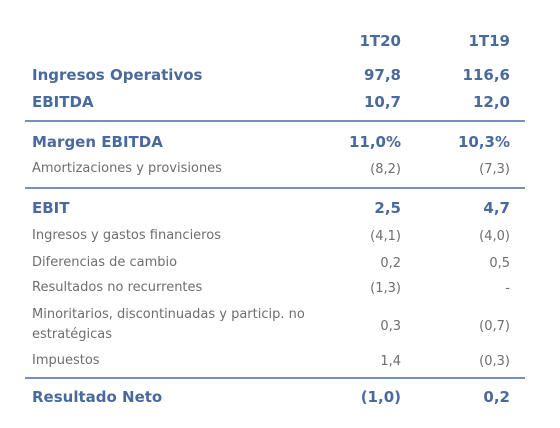  What do you see at coordinates (489, 41) in the screenshot?
I see `column-header-1t19: 1T19` at bounding box center [489, 41].